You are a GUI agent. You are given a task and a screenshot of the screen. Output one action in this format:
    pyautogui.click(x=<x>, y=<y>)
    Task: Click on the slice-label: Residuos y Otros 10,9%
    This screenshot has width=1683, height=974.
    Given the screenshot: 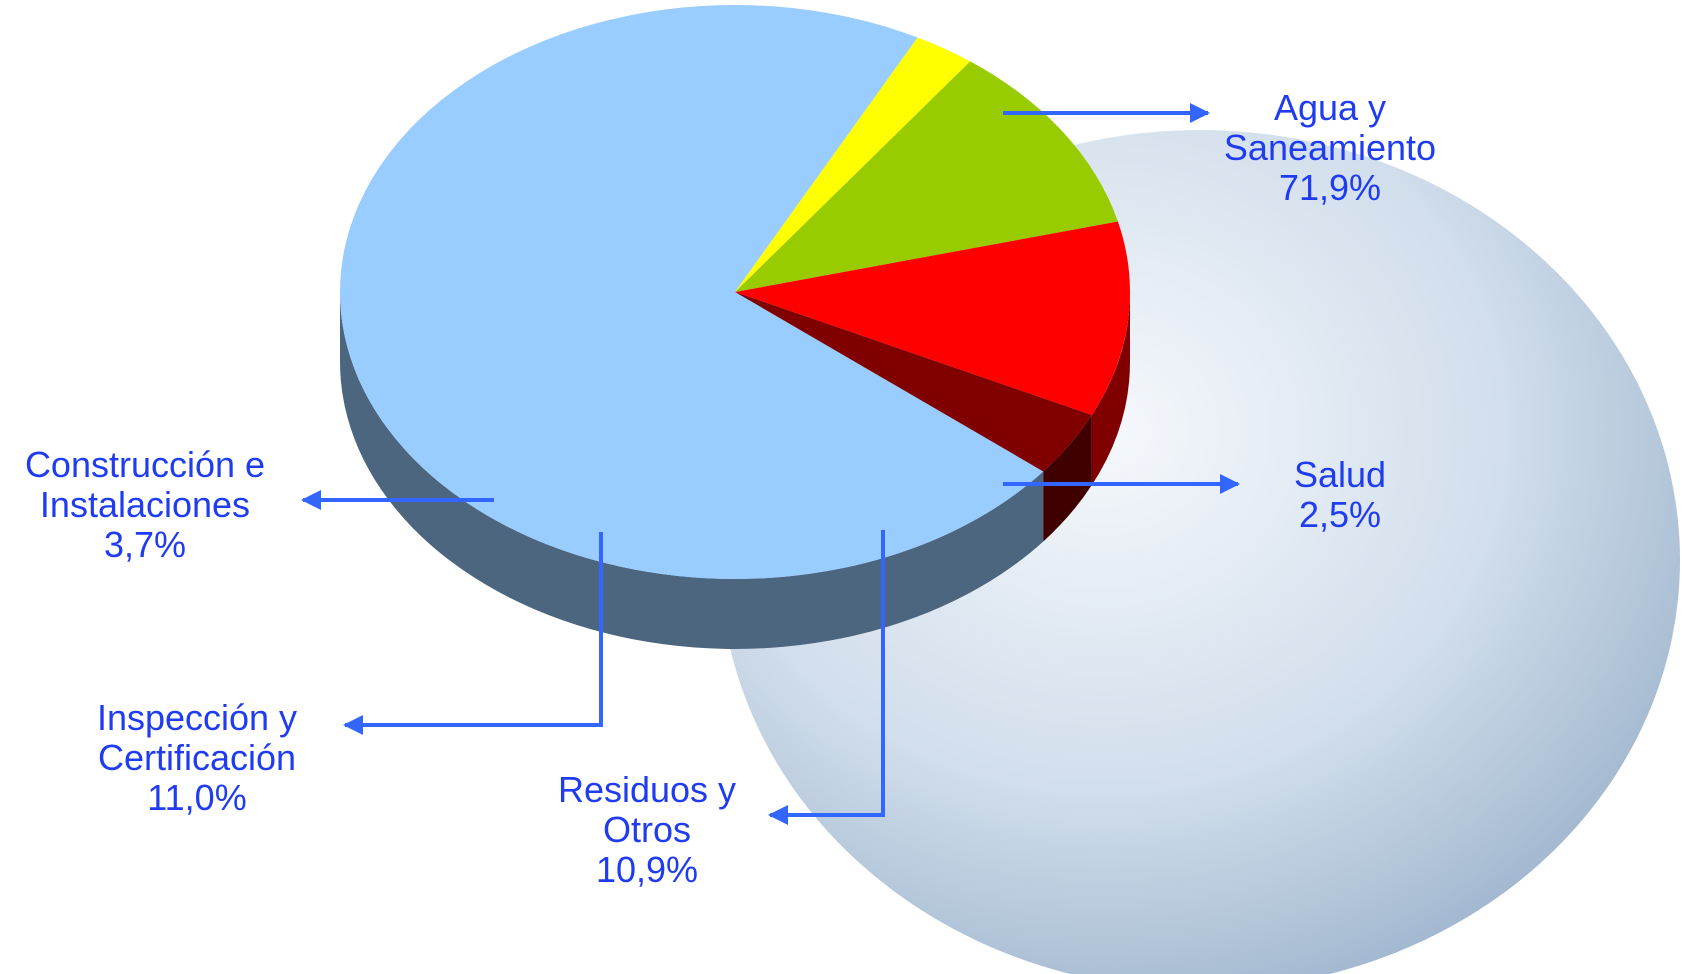 What is the action you would take?
    pyautogui.click(x=647, y=830)
    